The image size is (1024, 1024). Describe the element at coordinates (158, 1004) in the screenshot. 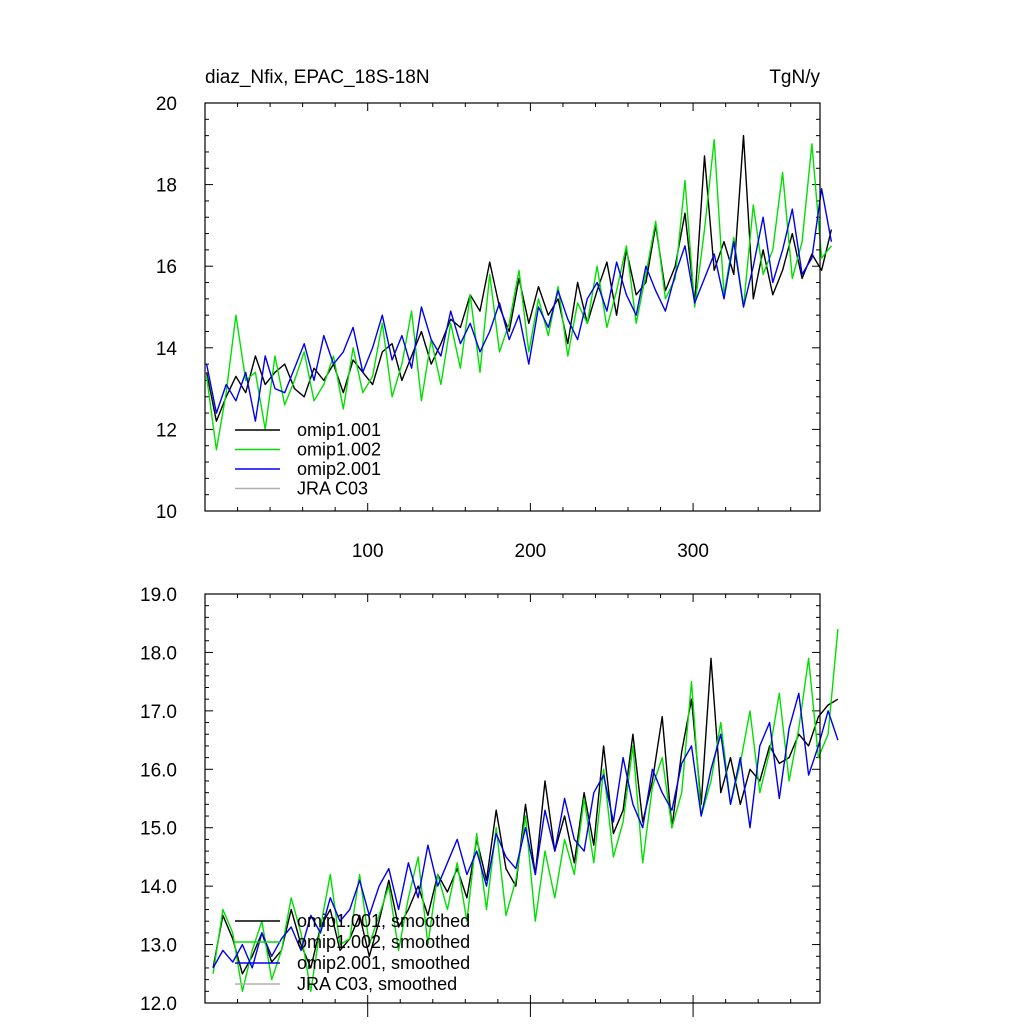

I see `bottom-ytick-label: 12.0` at that location.